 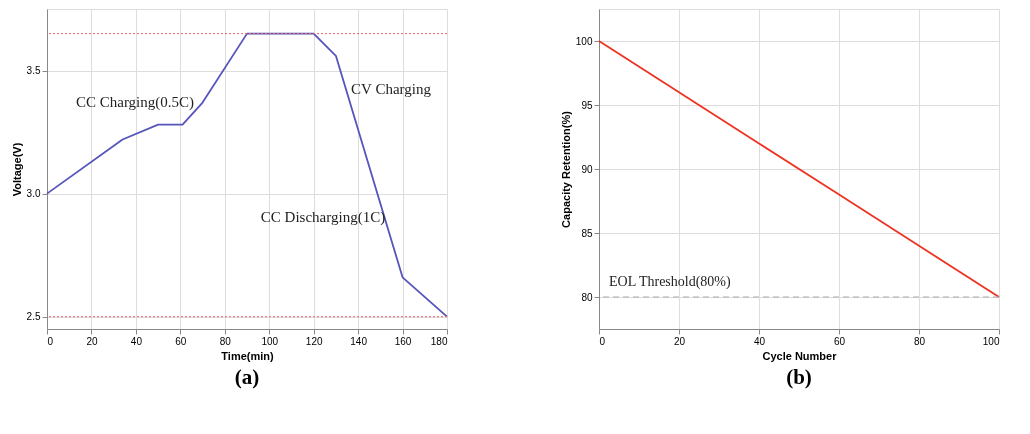 What do you see at coordinates (800, 355) in the screenshot?
I see `x-axis-title: Cycle Number` at bounding box center [800, 355].